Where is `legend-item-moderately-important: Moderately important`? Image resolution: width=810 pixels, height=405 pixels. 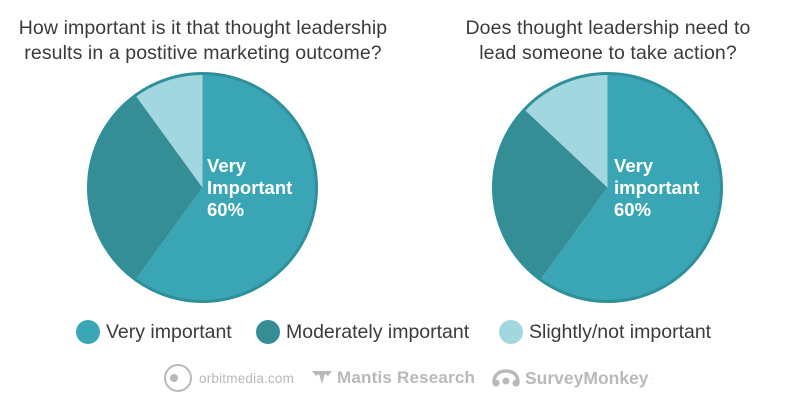
legend-item-moderately-important: Moderately important is located at coordinates (362, 332).